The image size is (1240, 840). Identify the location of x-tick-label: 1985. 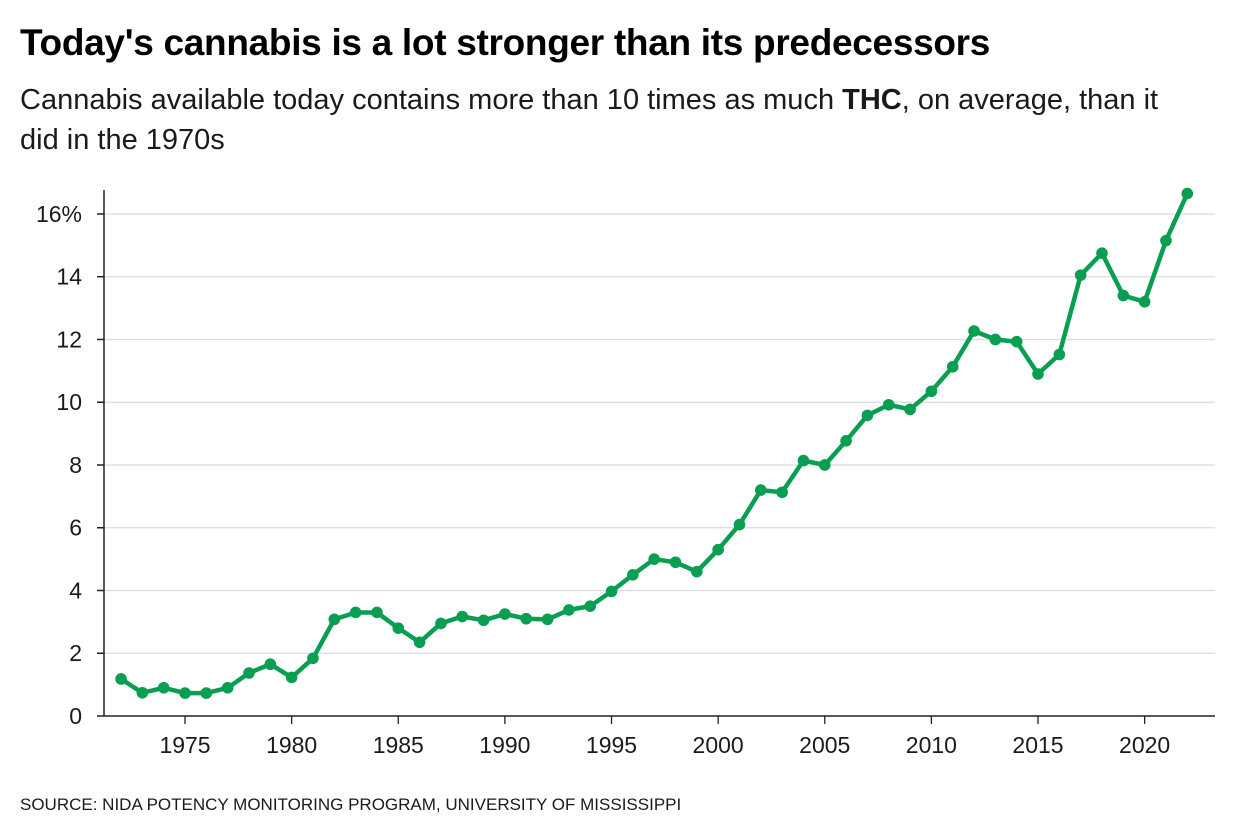
(398, 745).